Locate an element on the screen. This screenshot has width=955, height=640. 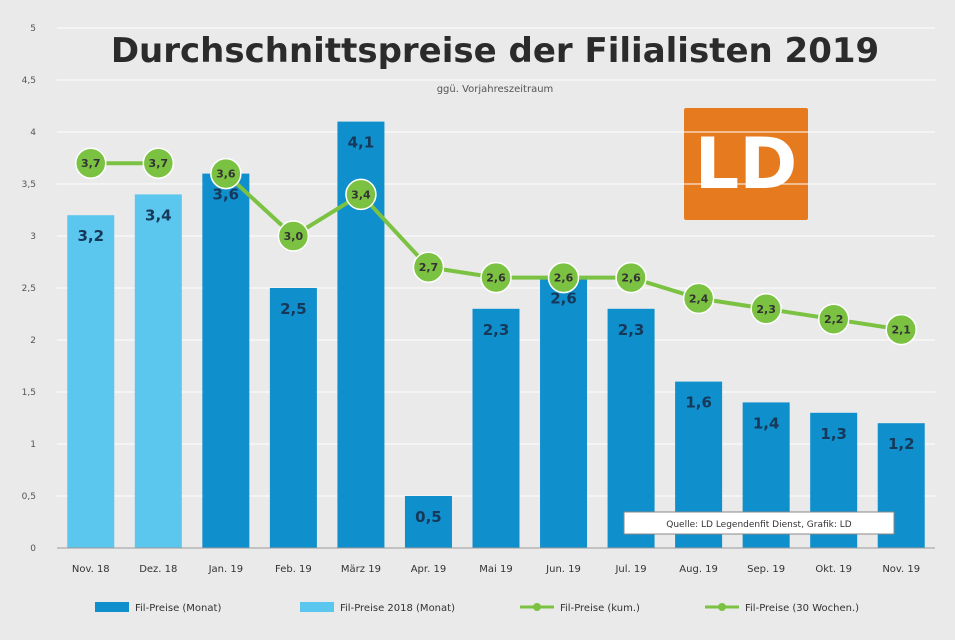
current-year-point-label: 2,4 is located at coordinates (699, 298).